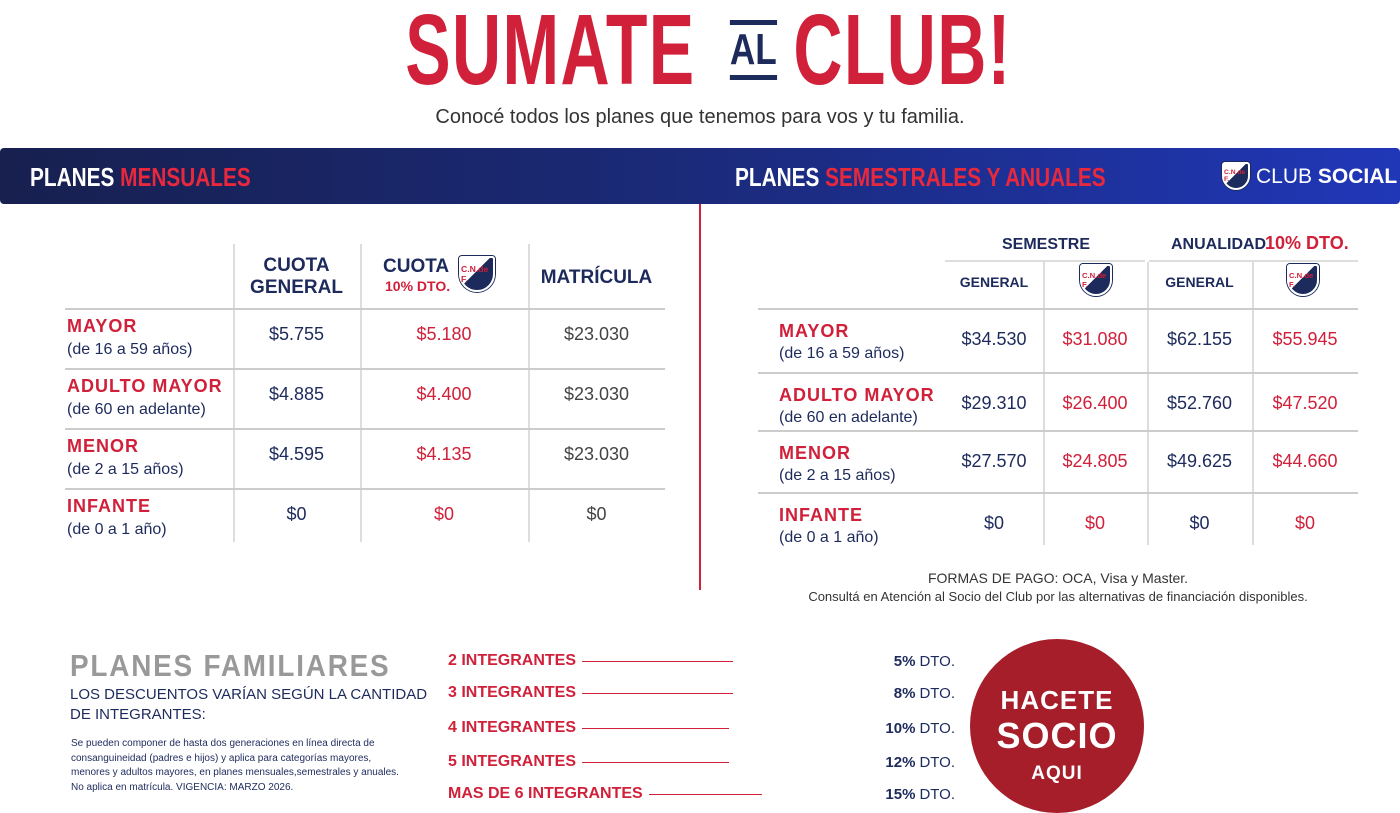 Image resolution: width=1400 pixels, height=813 pixels. Describe the element at coordinates (1045, 244) in the screenshot. I see `group-header: SEMESTRE` at that location.